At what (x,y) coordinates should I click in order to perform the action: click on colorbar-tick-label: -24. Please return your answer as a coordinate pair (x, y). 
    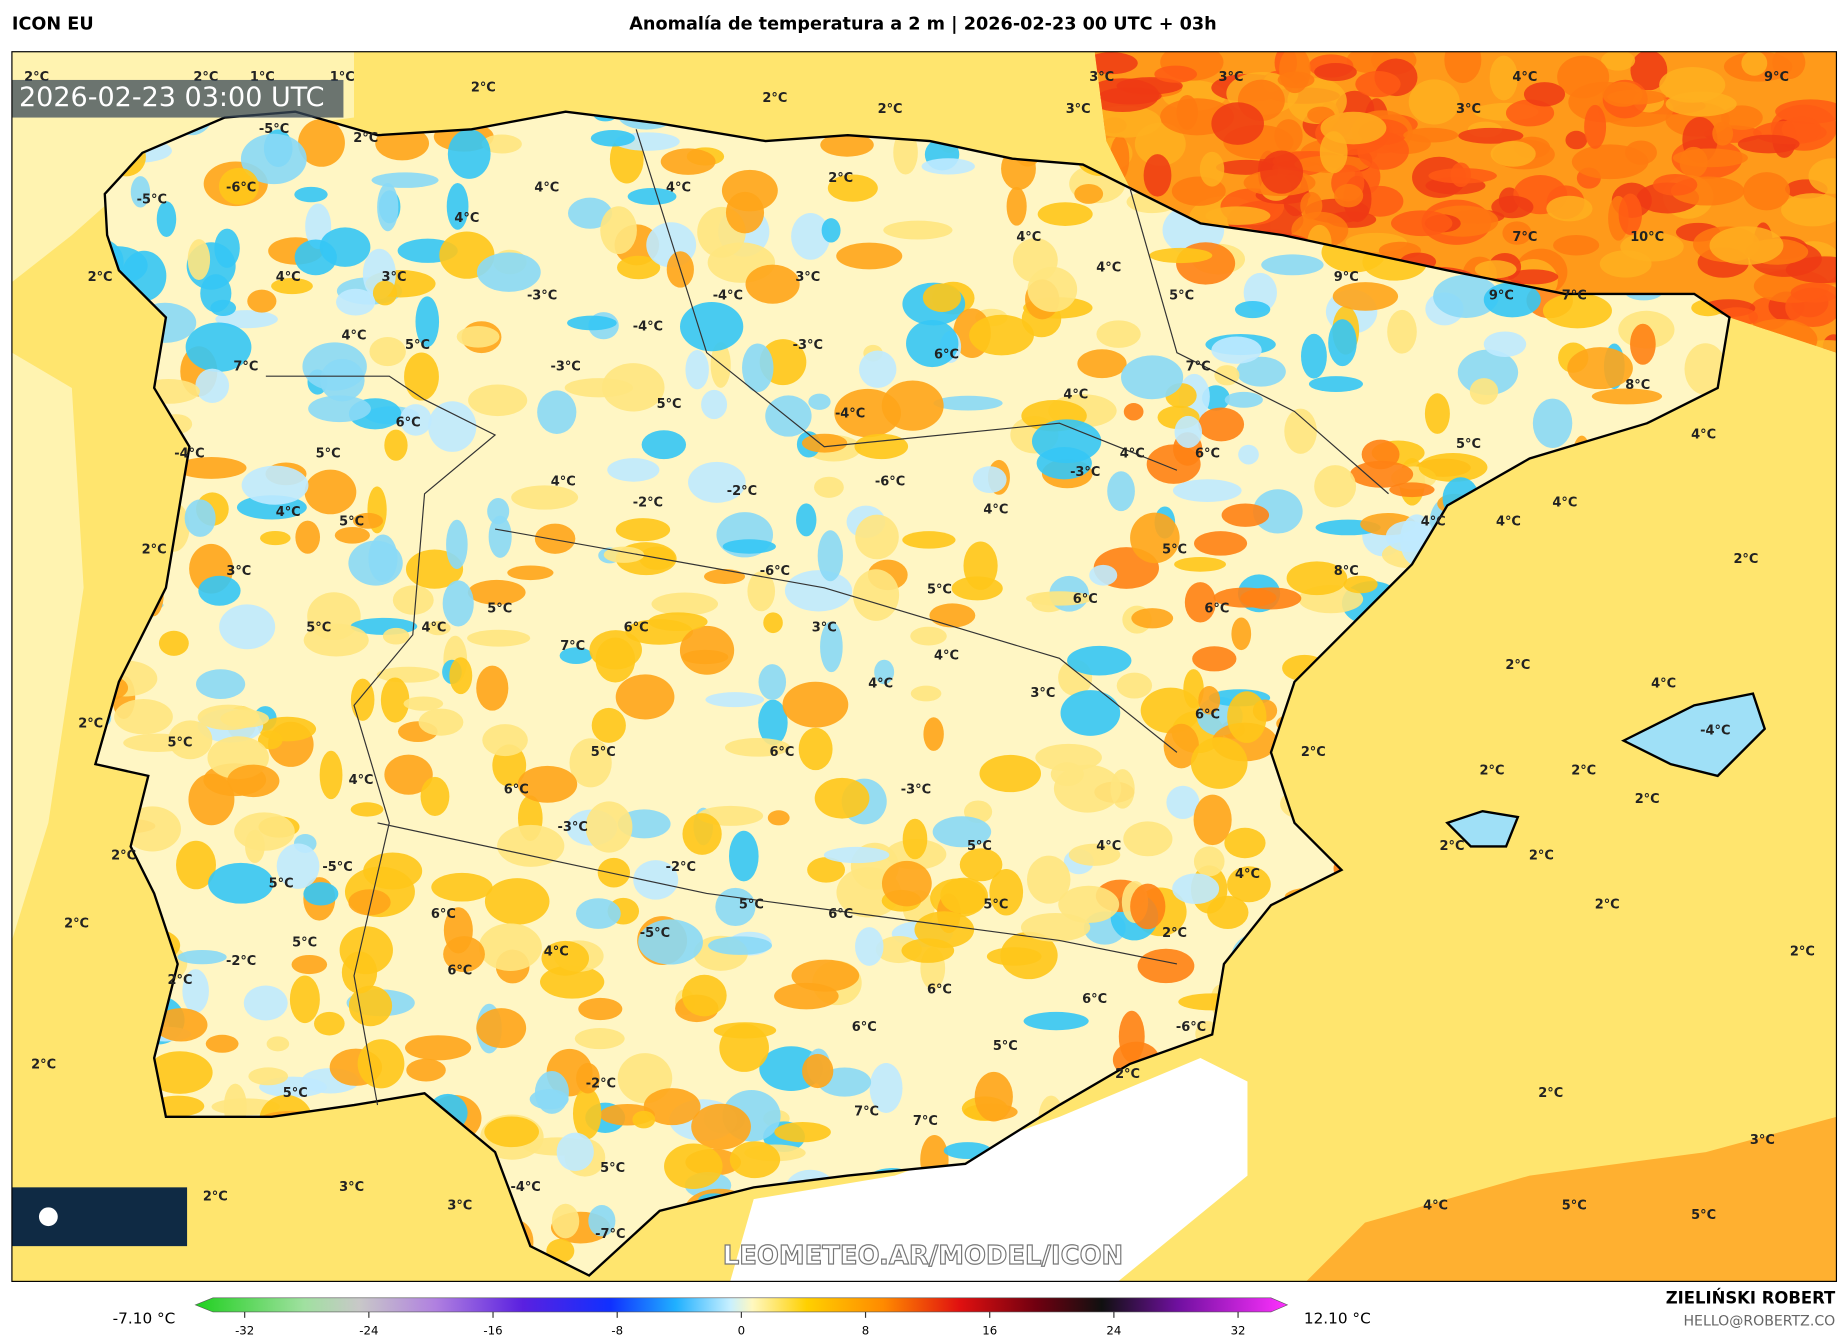
    Looking at the image, I should click on (368, 1330).